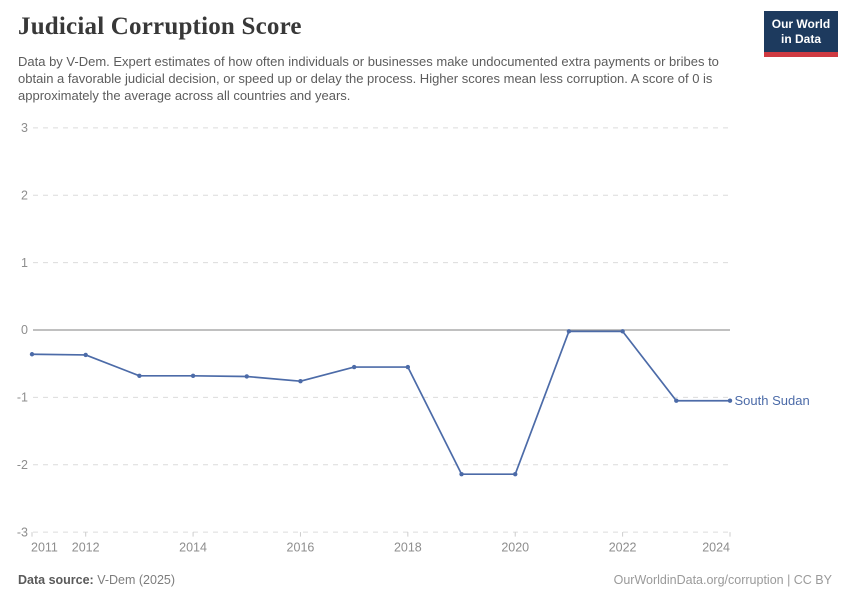  What do you see at coordinates (623, 548) in the screenshot?
I see `x-tick-label: 2022` at bounding box center [623, 548].